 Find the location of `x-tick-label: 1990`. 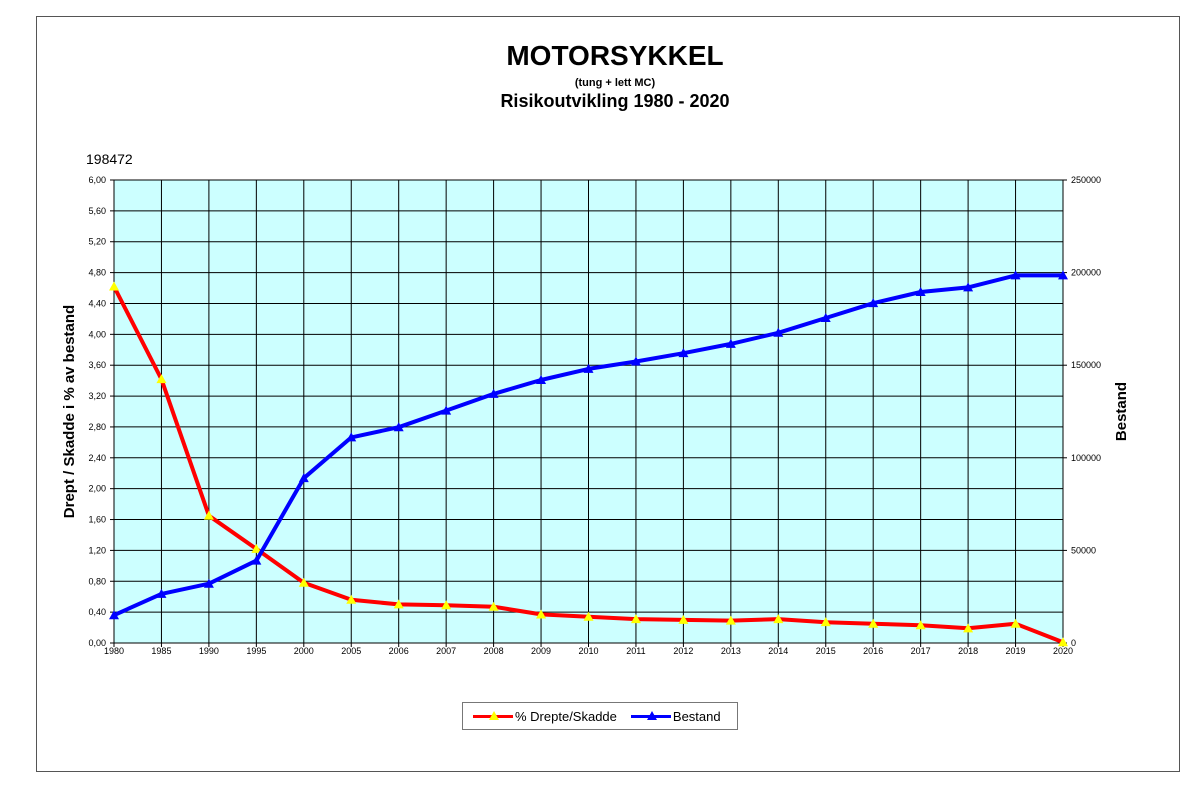

x-tick-label: 1990 is located at coordinates (209, 651).